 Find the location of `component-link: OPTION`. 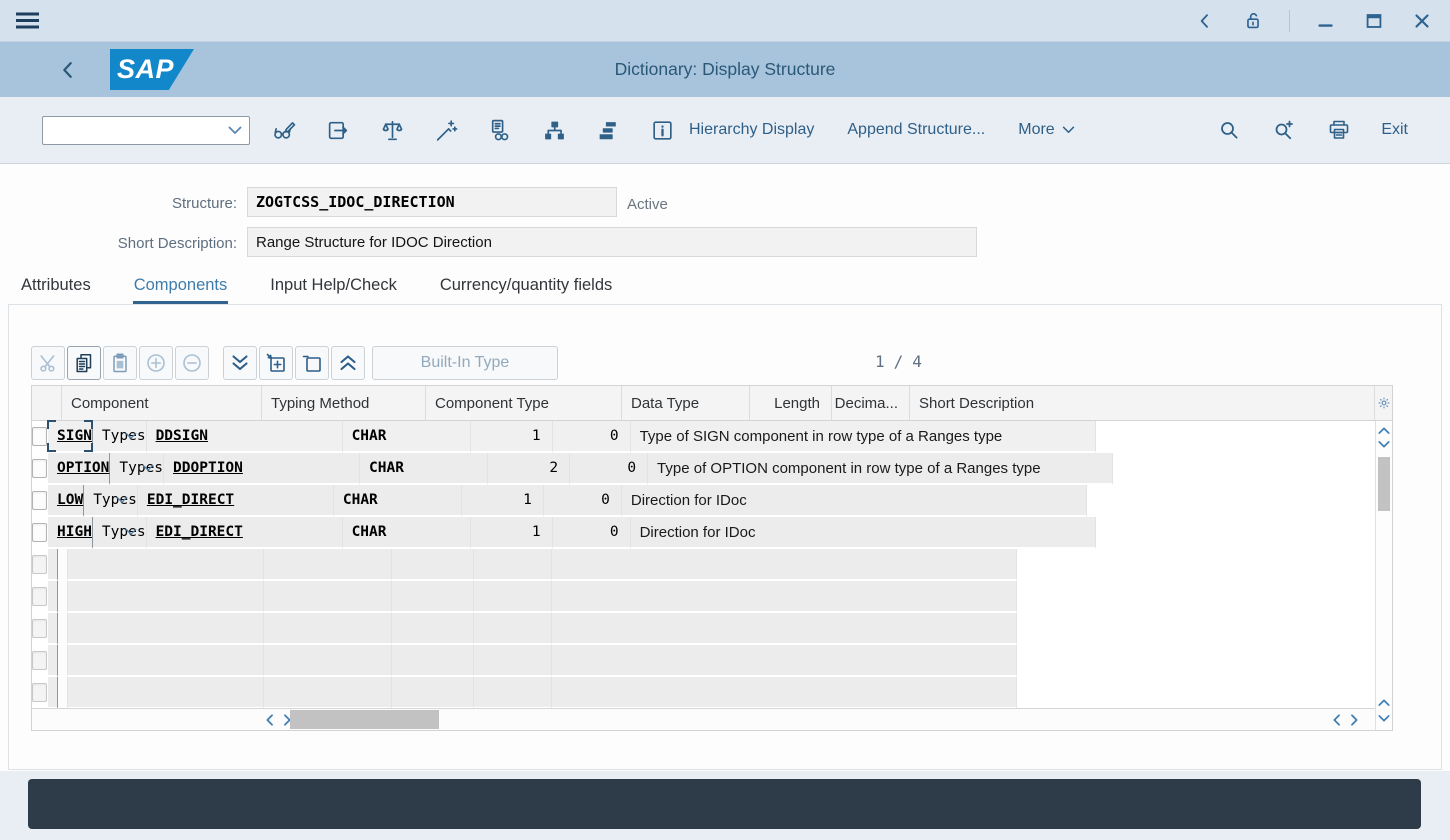

component-link: OPTION is located at coordinates (83, 468).